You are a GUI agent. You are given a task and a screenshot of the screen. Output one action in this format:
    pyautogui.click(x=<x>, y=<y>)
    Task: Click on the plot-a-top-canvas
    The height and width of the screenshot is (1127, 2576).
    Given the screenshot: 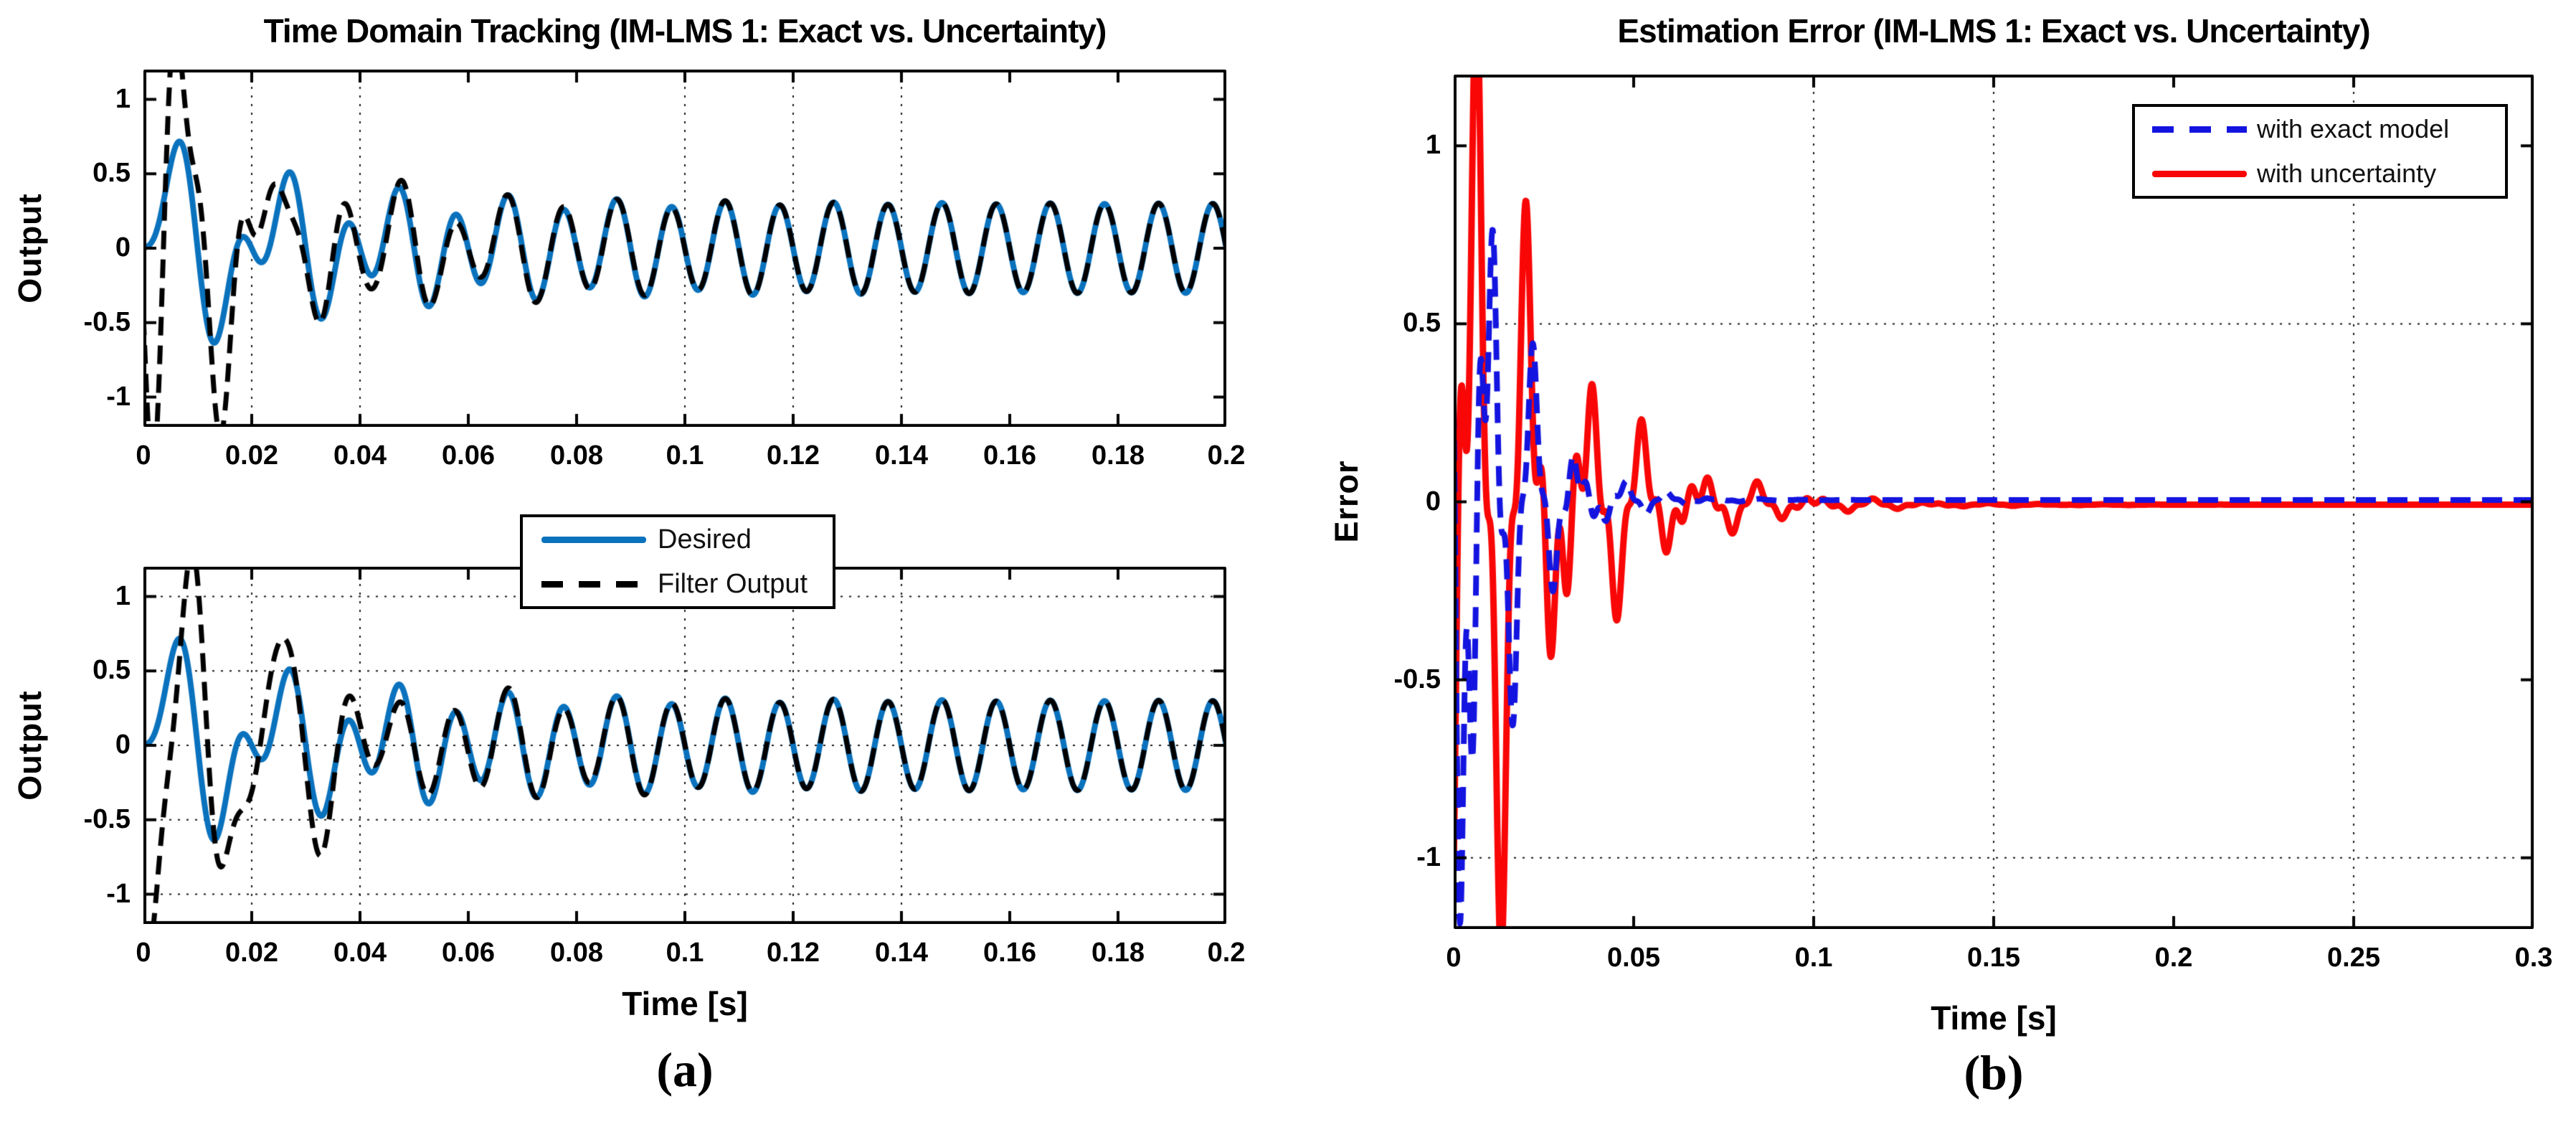 What is the action you would take?
    pyautogui.click(x=684, y=249)
    